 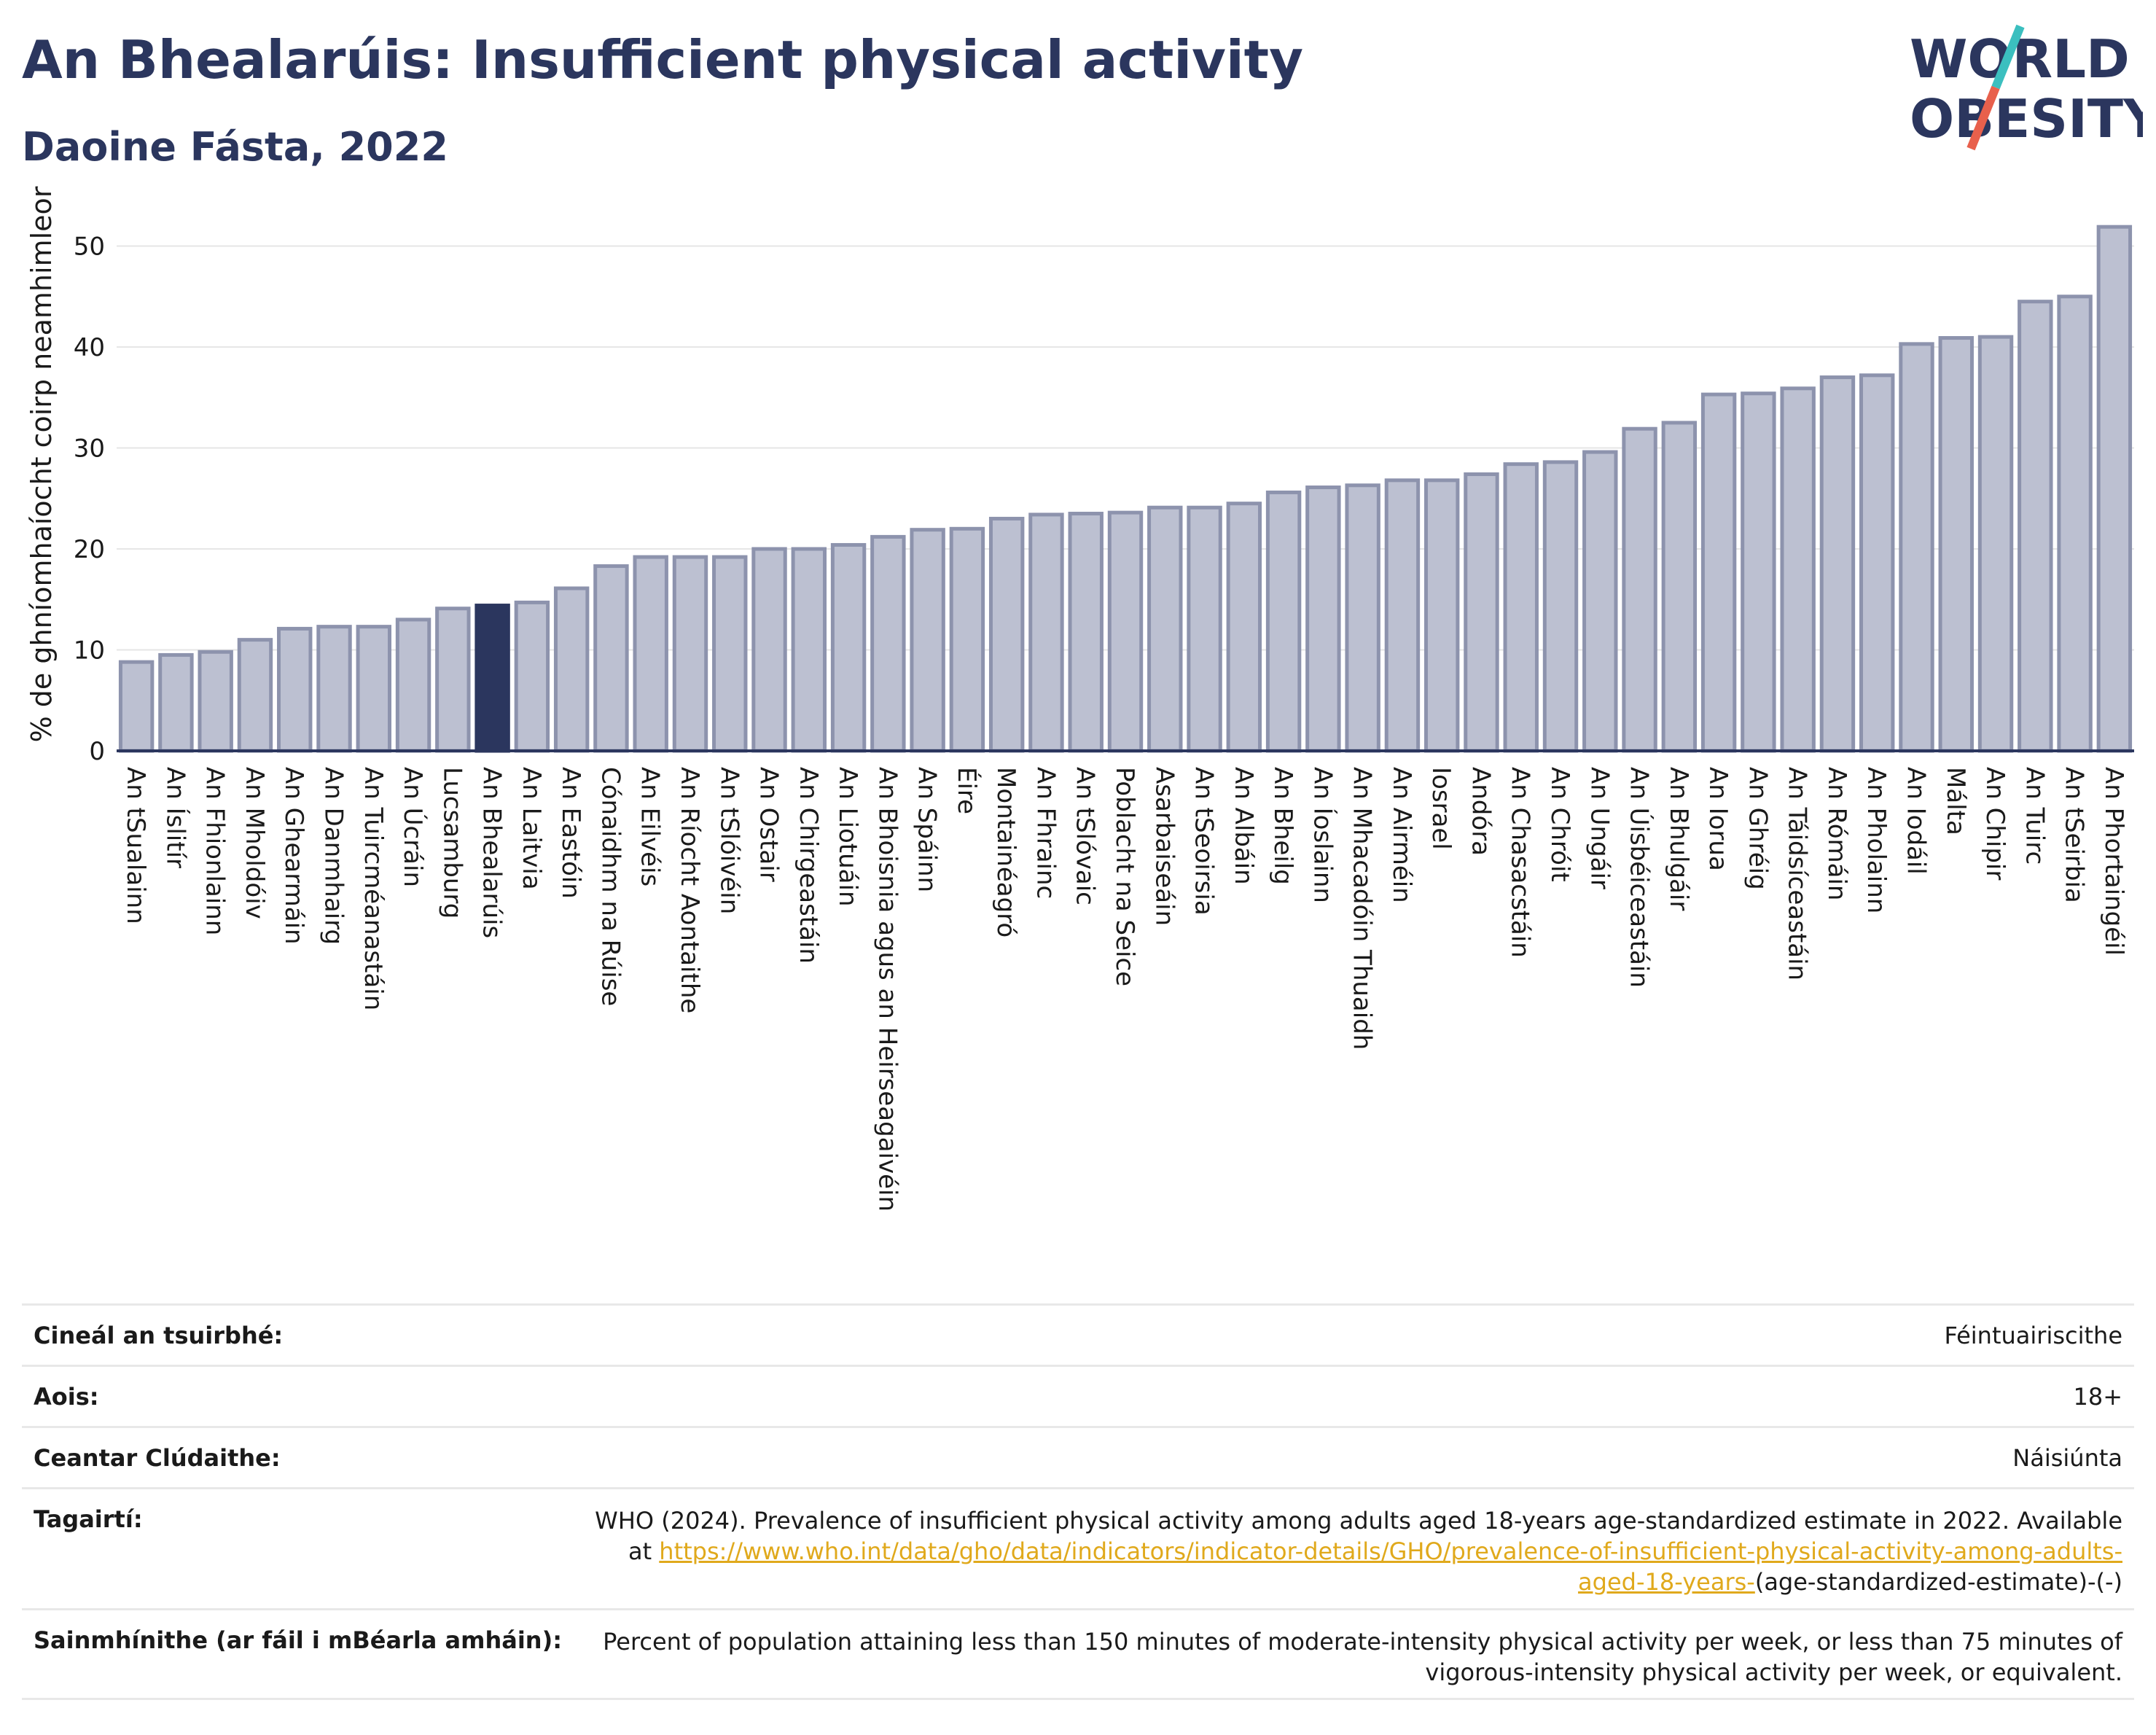 What do you see at coordinates (1205, 842) in the screenshot?
I see `x-tick-label: An tSeoirsia` at bounding box center [1205, 842].